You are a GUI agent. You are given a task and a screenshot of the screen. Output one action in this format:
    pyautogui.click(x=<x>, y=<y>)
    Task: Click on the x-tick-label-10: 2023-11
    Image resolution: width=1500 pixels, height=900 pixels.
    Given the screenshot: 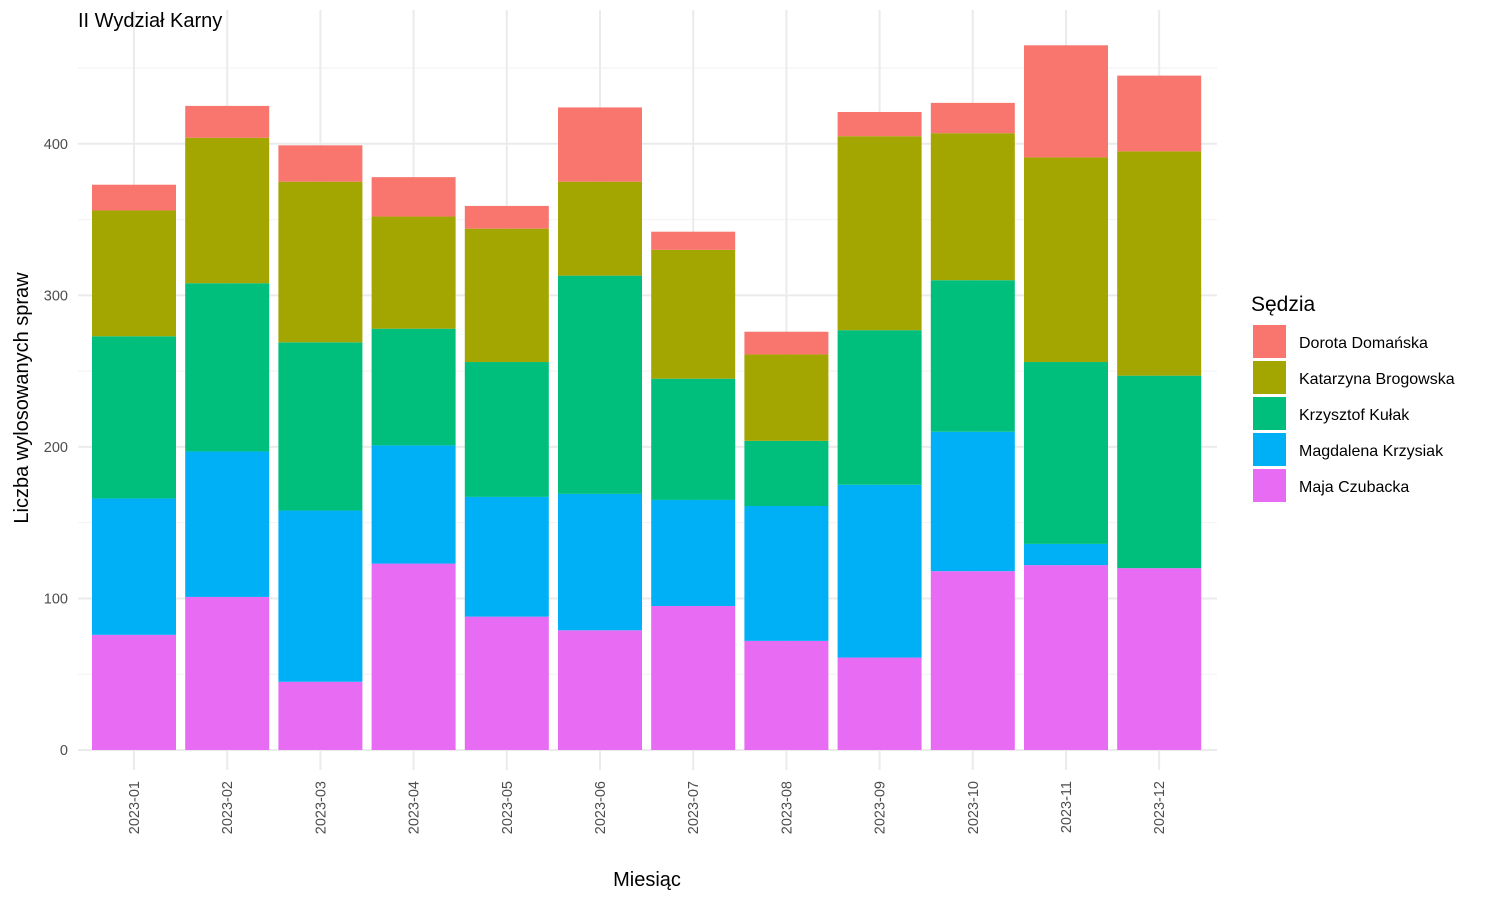 What is the action you would take?
    pyautogui.click(x=1067, y=807)
    